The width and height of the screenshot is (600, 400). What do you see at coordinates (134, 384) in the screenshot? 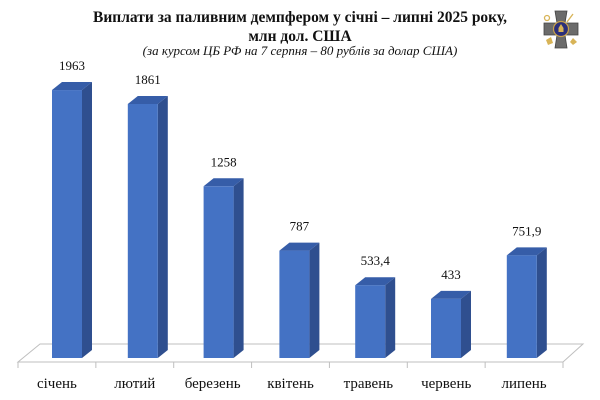
I see `x-axis-label: лютий` at bounding box center [134, 384].